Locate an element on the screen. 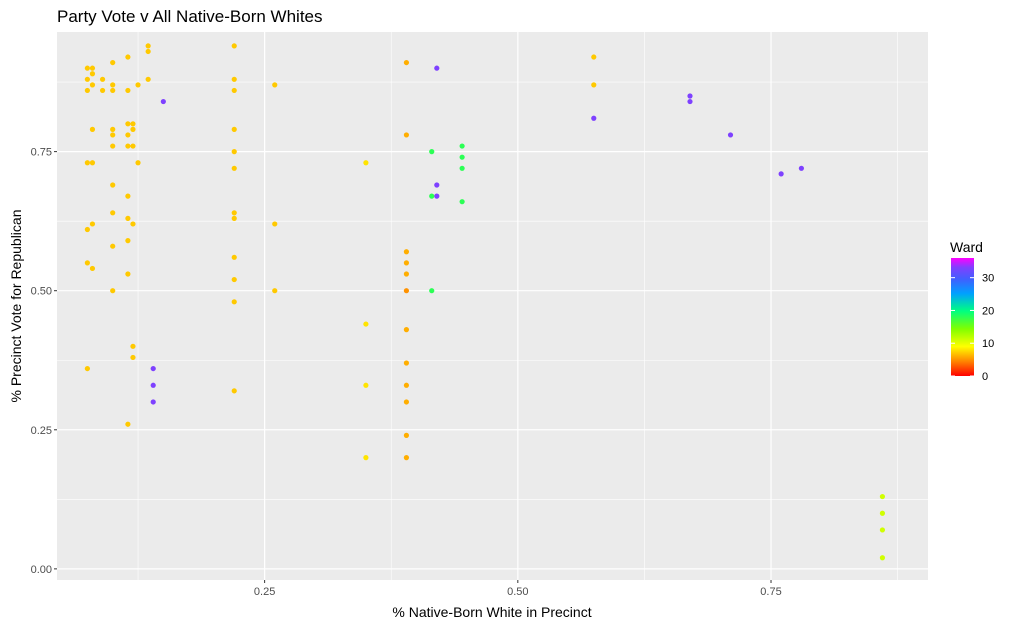 The height and width of the screenshot is (626, 1010). legend: Ward 0 10 20 30 is located at coordinates (972, 311).